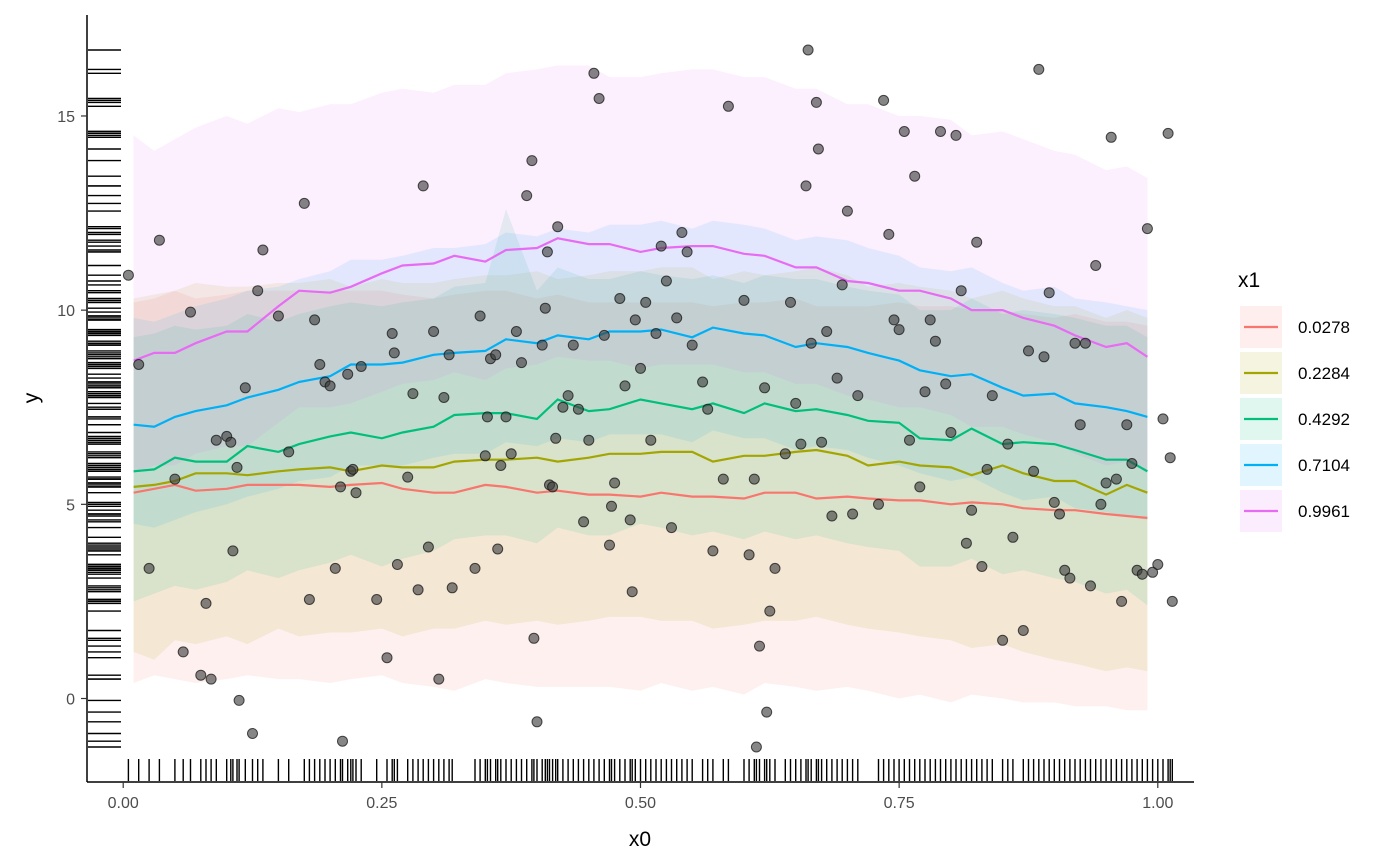 The height and width of the screenshot is (866, 1400). What do you see at coordinates (650, 770) in the screenshot?
I see `x-rug` at bounding box center [650, 770].